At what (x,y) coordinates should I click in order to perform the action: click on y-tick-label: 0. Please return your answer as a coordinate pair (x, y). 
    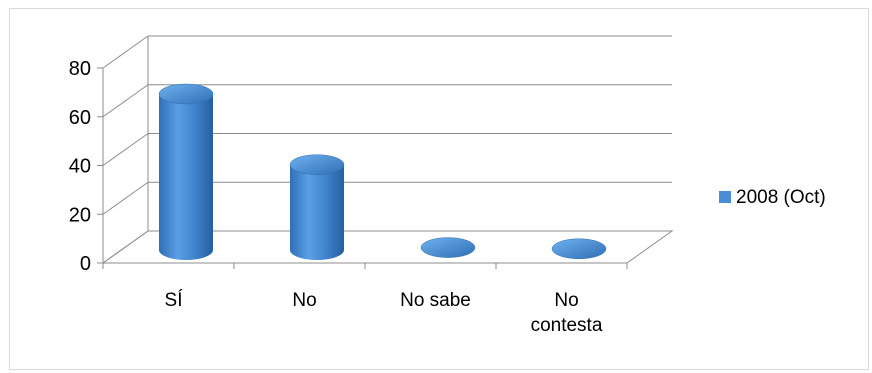
    Looking at the image, I should click on (85, 264).